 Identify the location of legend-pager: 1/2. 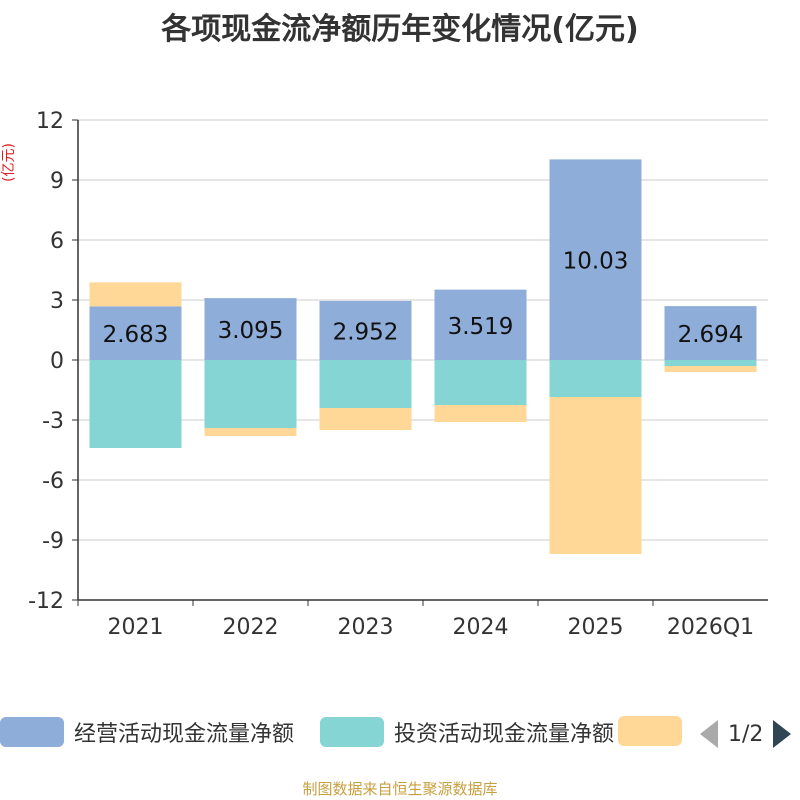
(746, 734).